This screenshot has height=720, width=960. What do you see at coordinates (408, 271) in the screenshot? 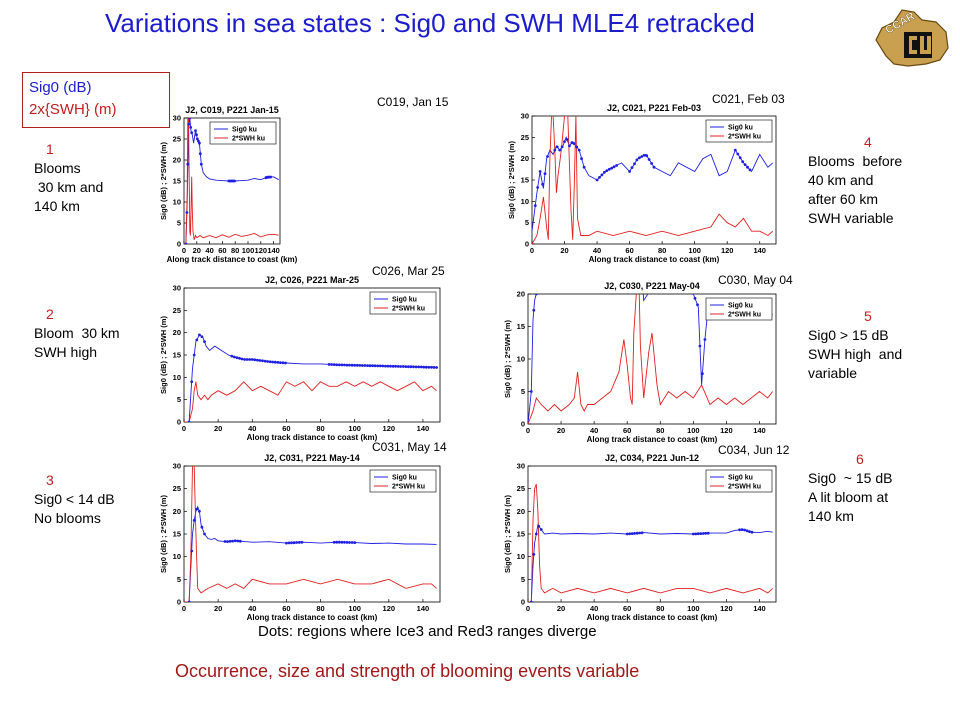
I see `chart-caption: C026, Mar 25` at bounding box center [408, 271].